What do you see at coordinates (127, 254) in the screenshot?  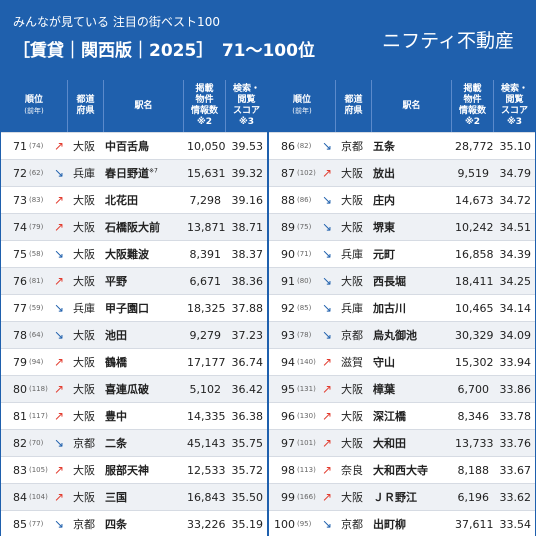 I see `station-name: 大阪難波` at bounding box center [127, 254].